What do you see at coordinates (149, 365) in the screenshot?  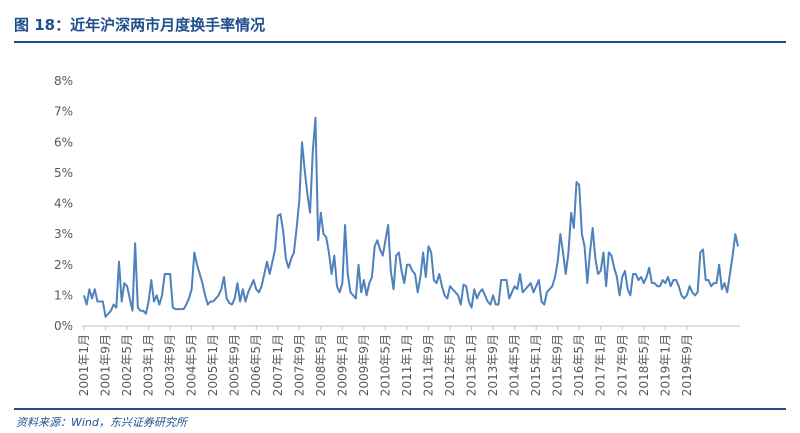 I see `x-tick-label: 2003年1月` at bounding box center [149, 365].